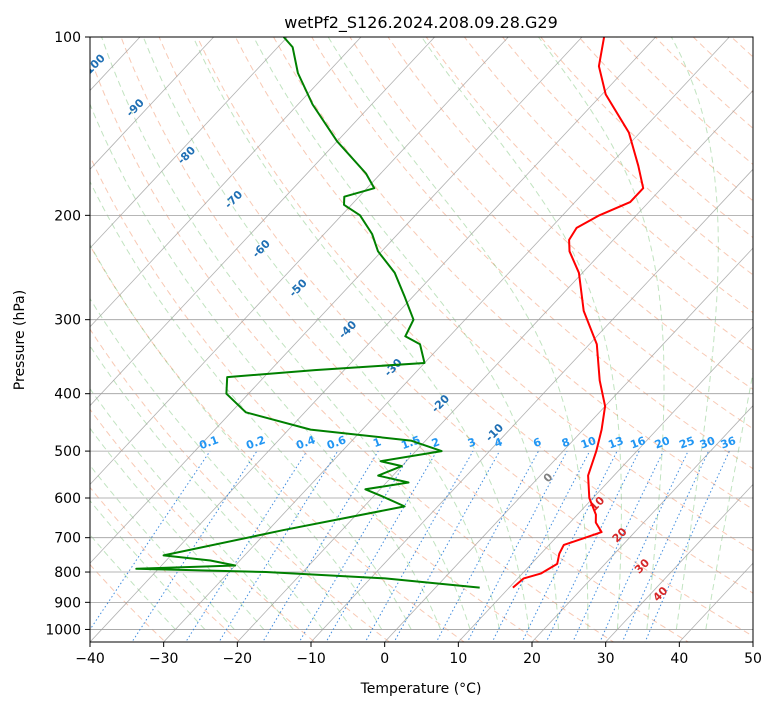 This screenshot has width=775, height=708. I want to click on x-tick-label: 10, so click(458, 659).